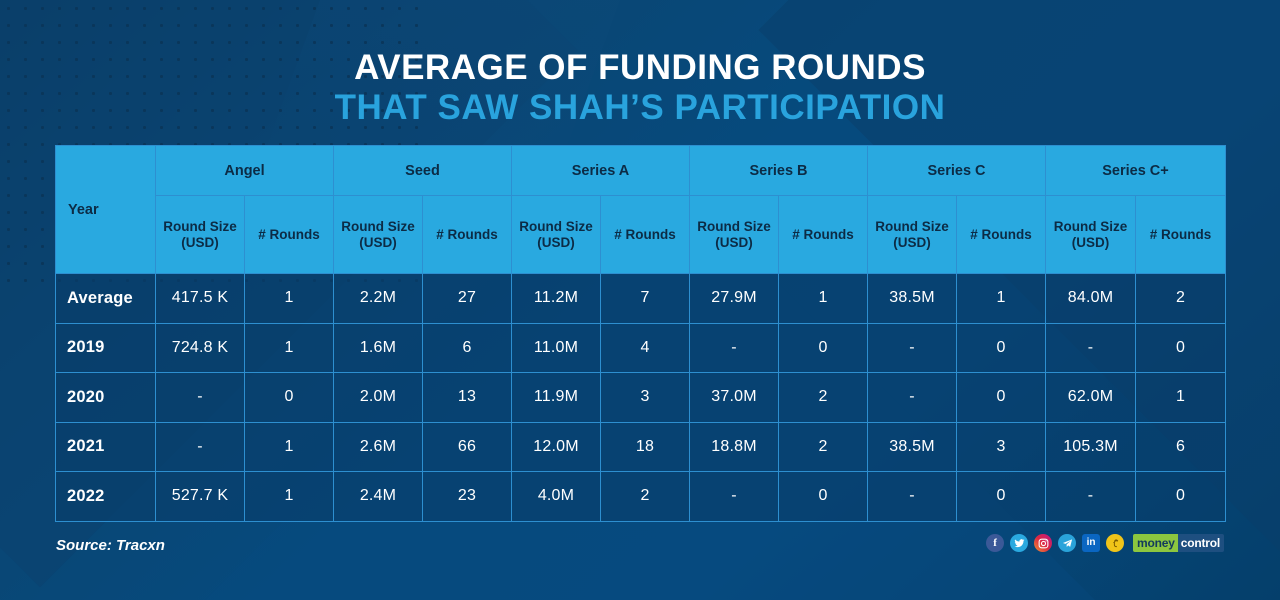 The height and width of the screenshot is (600, 1280). I want to click on cell: 18, so click(645, 446).